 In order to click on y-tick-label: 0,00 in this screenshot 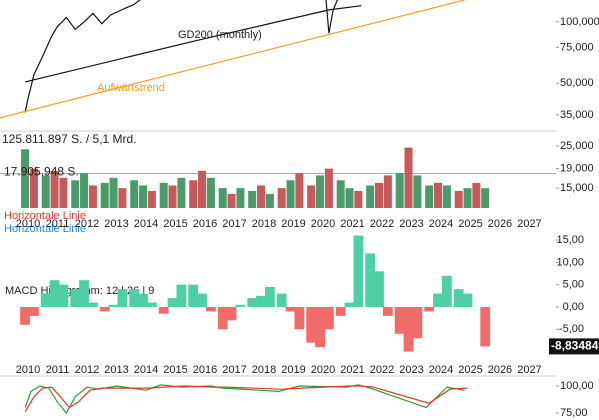, I will do `click(573, 307)`.